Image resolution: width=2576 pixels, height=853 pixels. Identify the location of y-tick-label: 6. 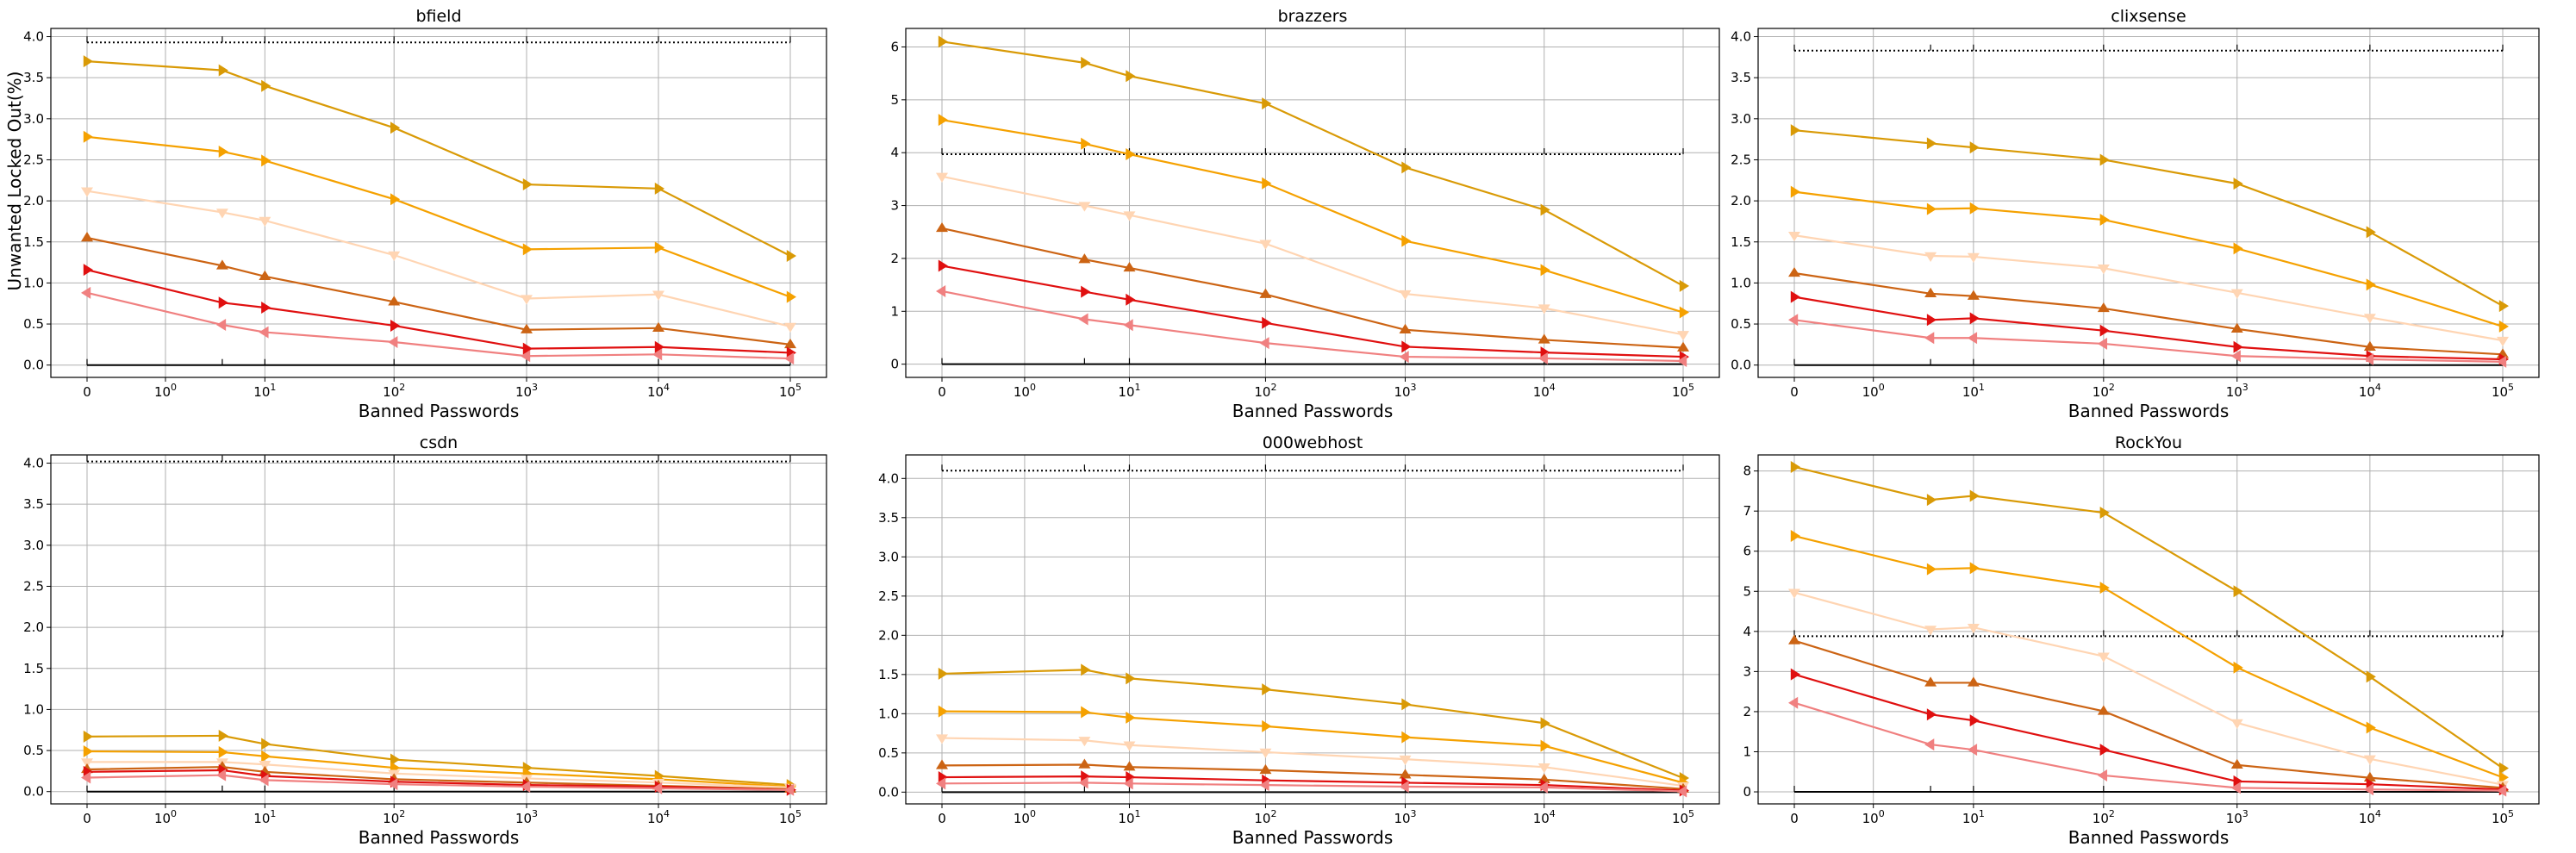
(1747, 551).